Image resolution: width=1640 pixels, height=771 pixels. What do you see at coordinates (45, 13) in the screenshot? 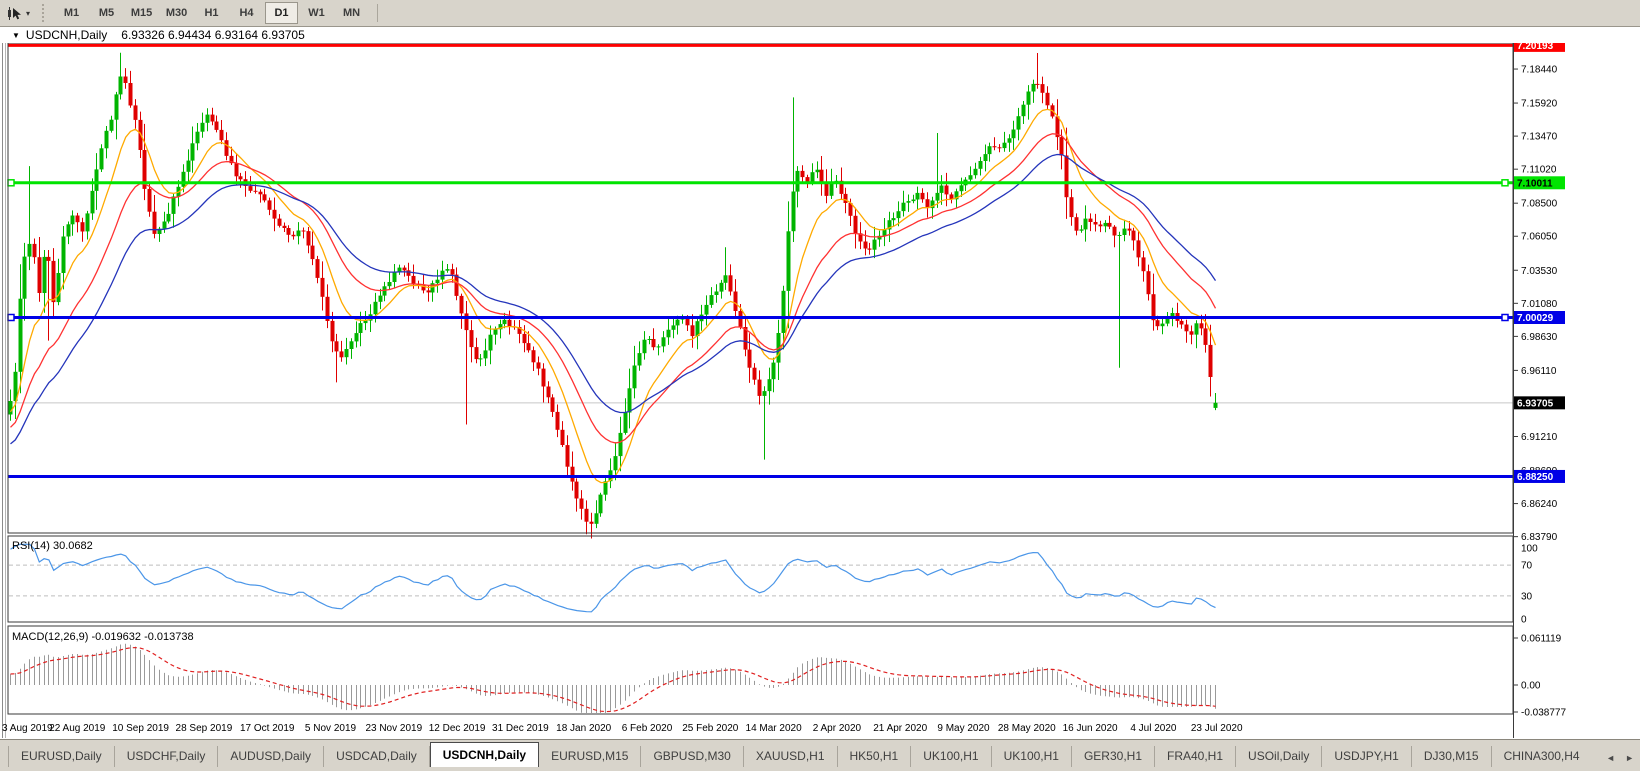
I see `toolbar-grip` at bounding box center [45, 13].